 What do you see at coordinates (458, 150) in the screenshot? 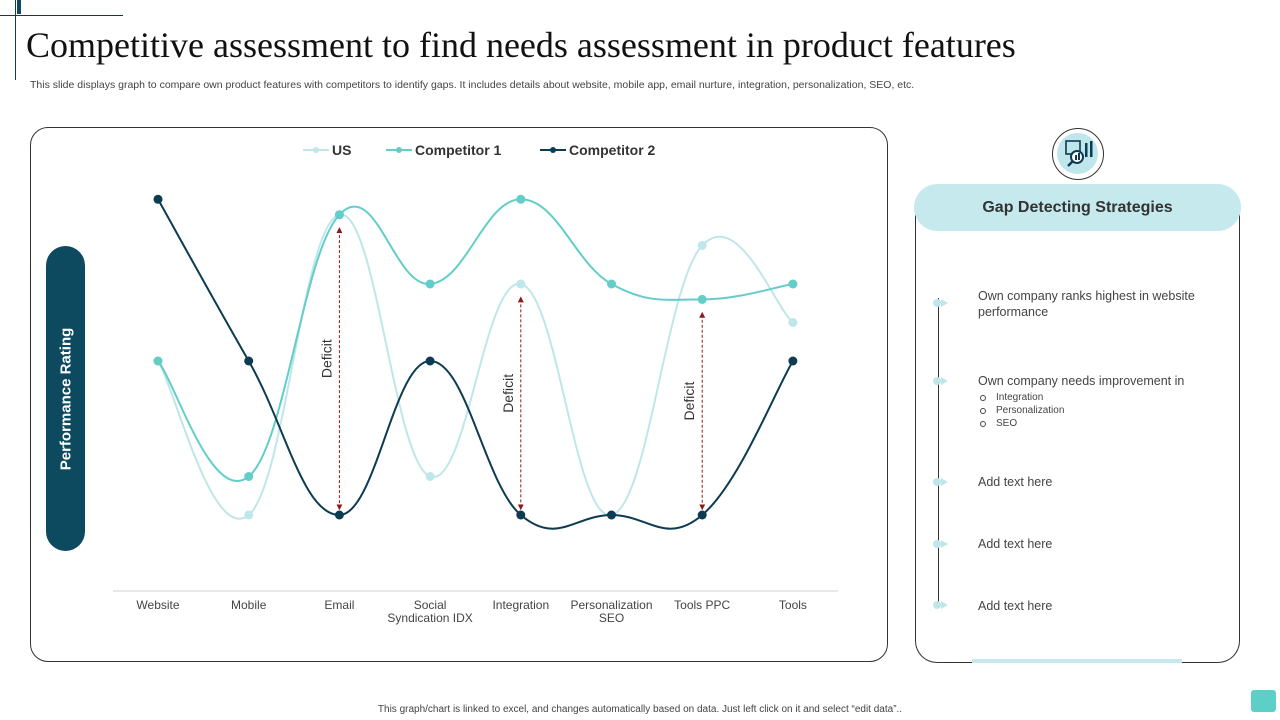
I see `legend-label: Competitor 1` at bounding box center [458, 150].